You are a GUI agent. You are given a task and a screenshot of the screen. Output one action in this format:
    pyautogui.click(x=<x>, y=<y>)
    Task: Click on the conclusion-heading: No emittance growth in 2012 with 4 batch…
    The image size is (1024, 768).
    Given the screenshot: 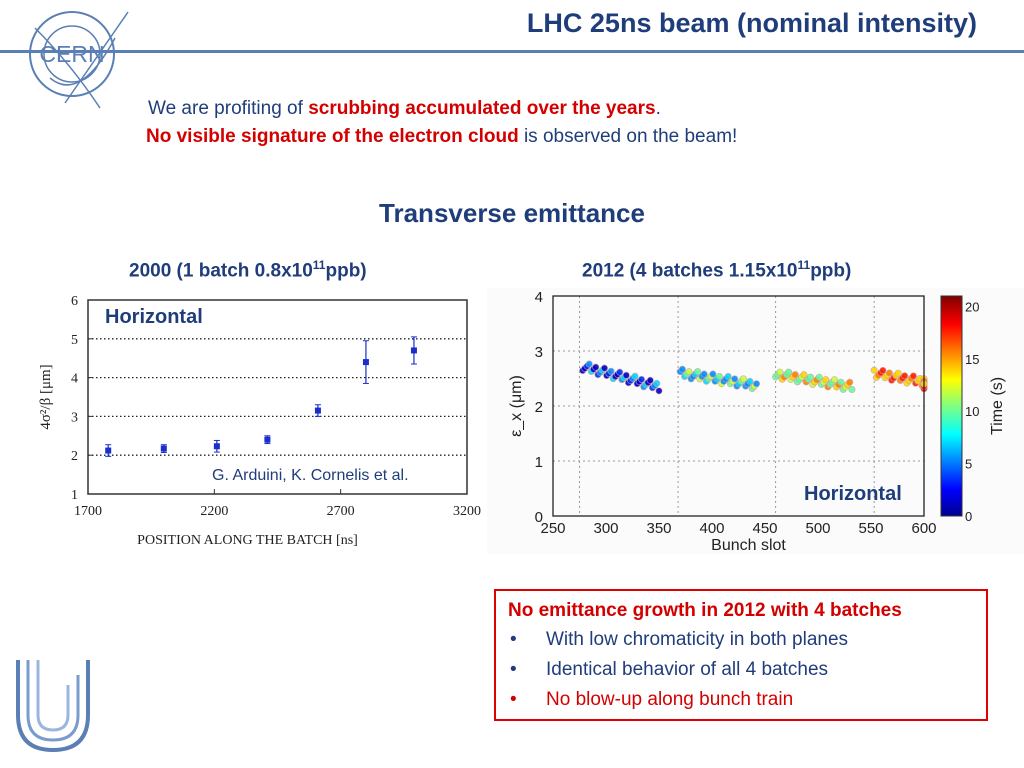 What is the action you would take?
    pyautogui.click(x=705, y=610)
    